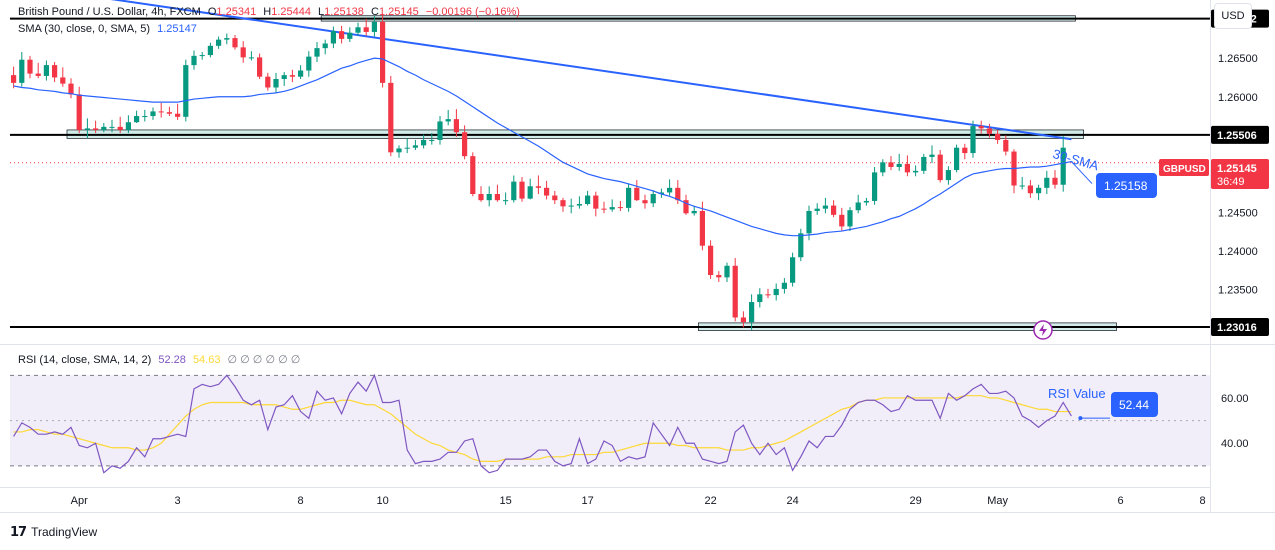 The width and height of the screenshot is (1275, 550). I want to click on rsi-tick-0: 60.00, so click(1235, 399).